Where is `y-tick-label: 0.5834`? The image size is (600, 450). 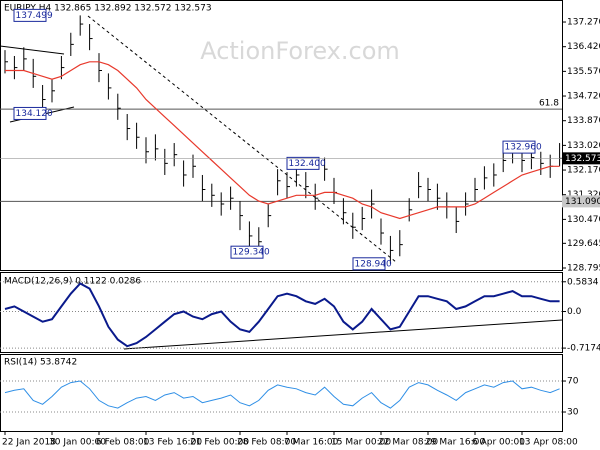
y-tick-label: 0.5834 is located at coordinates (583, 282).